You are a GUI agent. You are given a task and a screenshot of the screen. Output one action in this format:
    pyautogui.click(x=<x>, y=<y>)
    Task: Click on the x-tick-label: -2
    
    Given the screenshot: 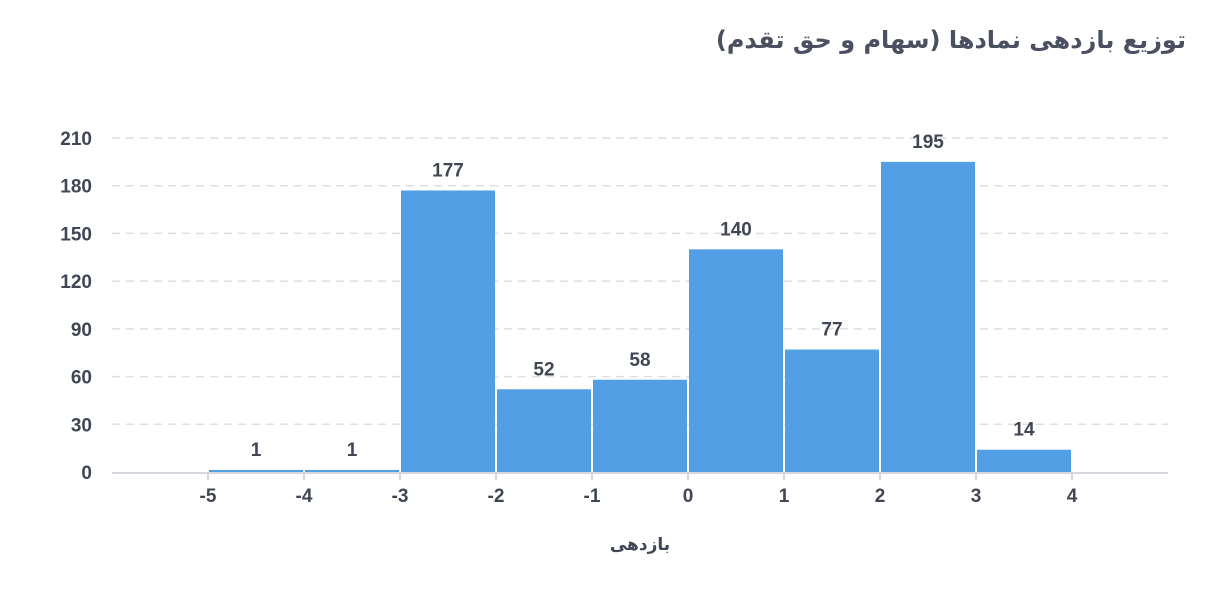 What is the action you would take?
    pyautogui.click(x=496, y=496)
    